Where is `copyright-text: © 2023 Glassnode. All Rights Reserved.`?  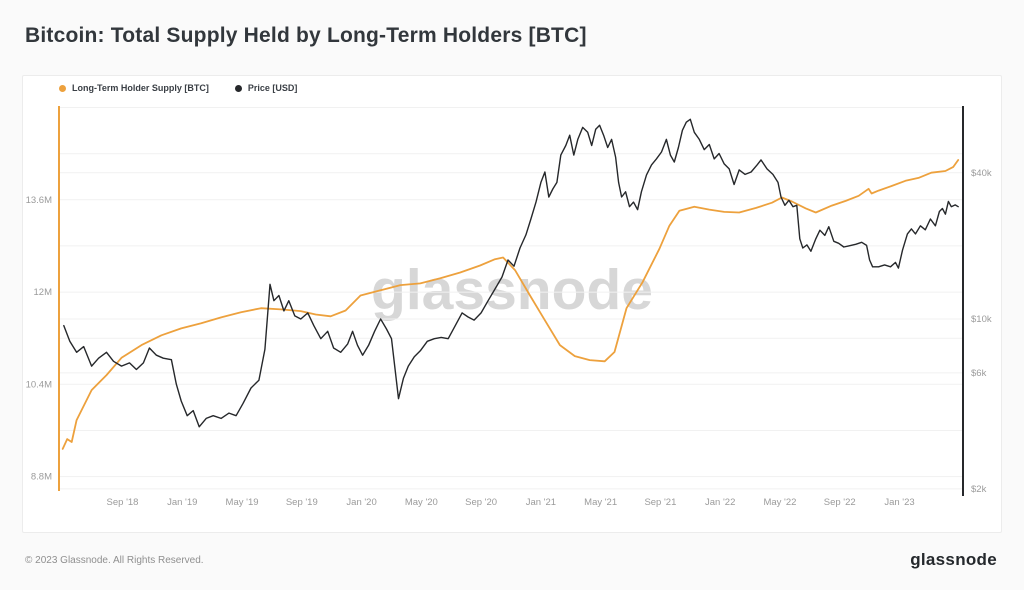 copyright-text: © 2023 Glassnode. All Rights Reserved. is located at coordinates (114, 560).